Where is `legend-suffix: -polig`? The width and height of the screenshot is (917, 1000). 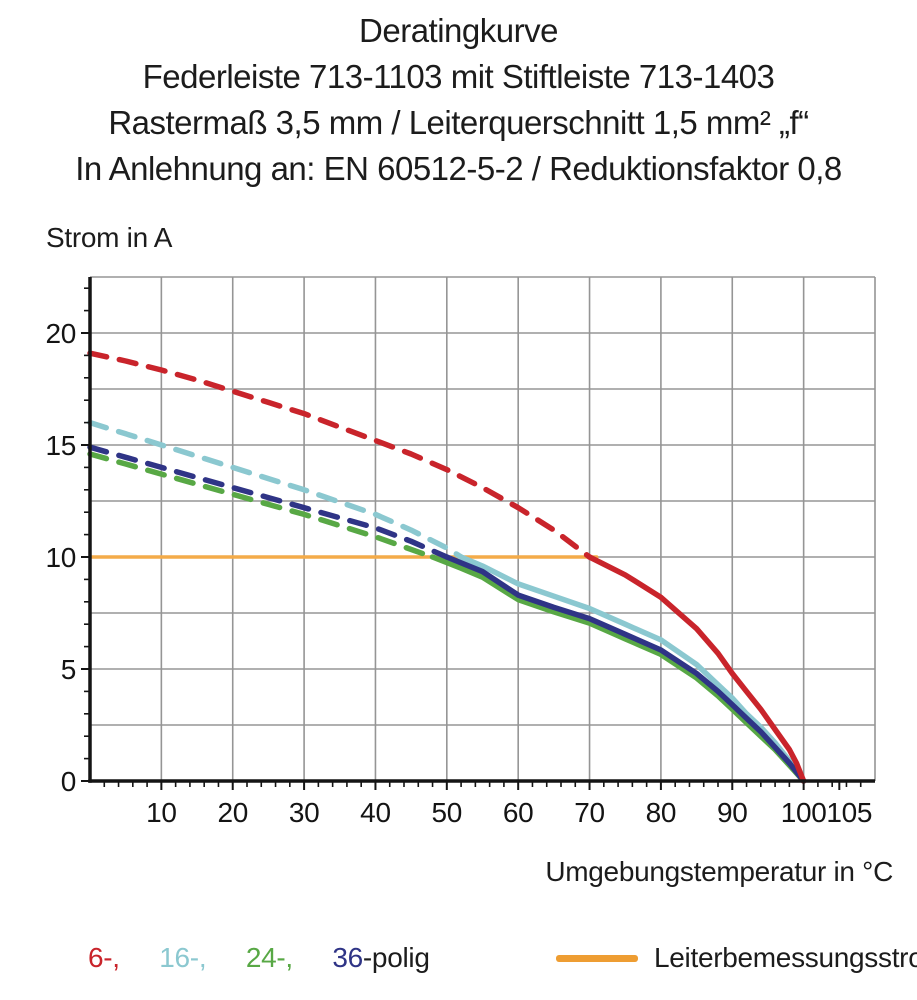
legend-suffix: -polig is located at coordinates (396, 957).